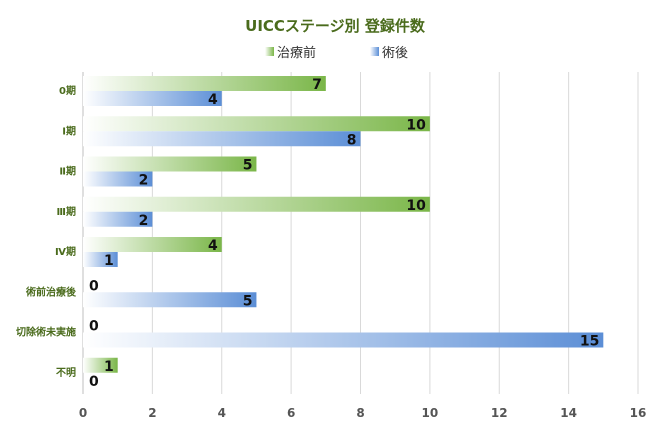  Describe the element at coordinates (335, 26) in the screenshot. I see `chart-title: UICCステージ別 登録件数` at that location.